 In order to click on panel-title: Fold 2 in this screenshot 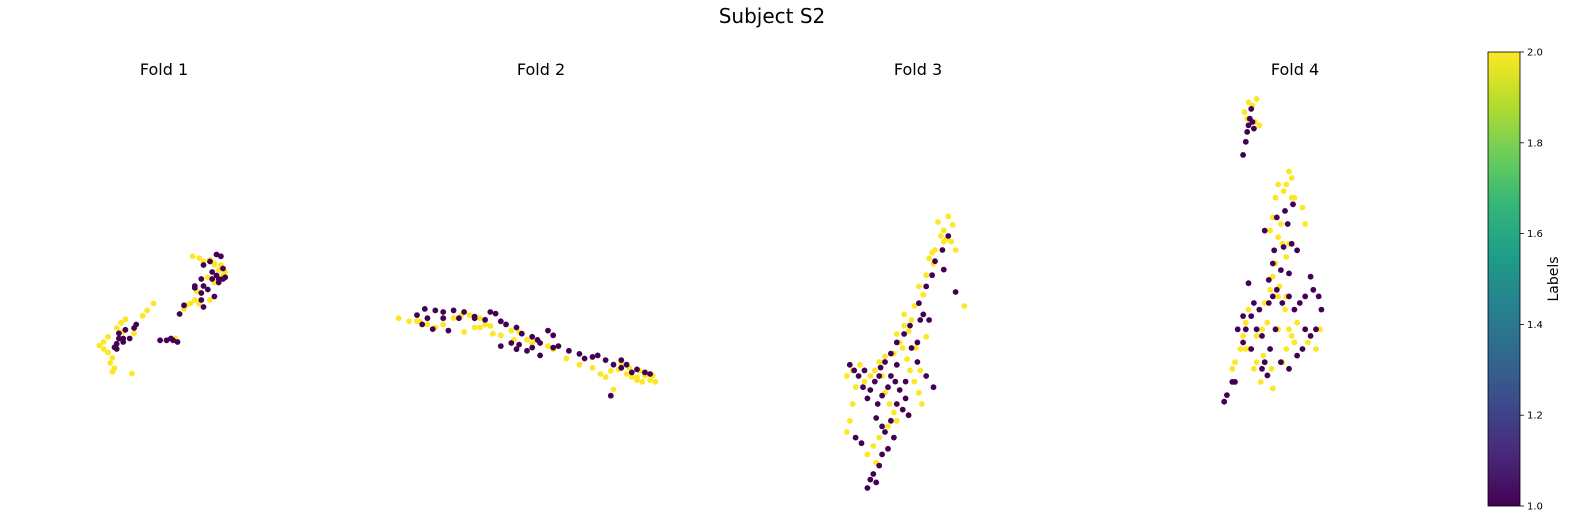, I will do `click(541, 69)`.